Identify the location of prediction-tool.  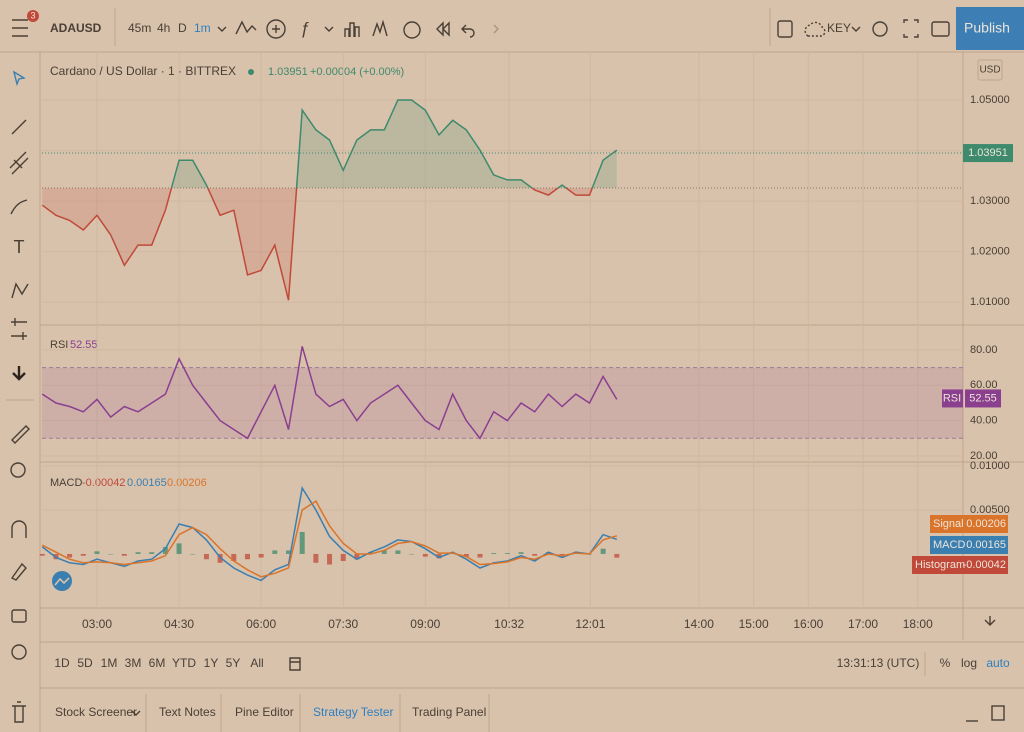
(19, 329).